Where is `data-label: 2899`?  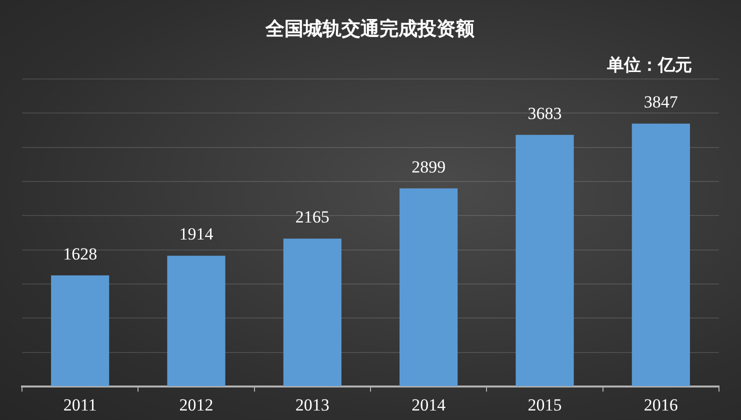 data-label: 2899 is located at coordinates (429, 166).